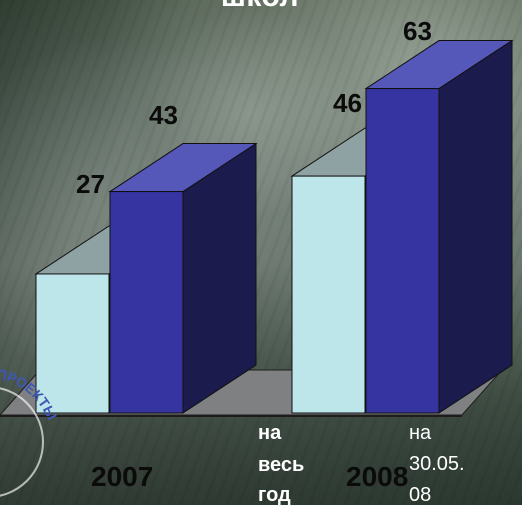 The width and height of the screenshot is (522, 505). Describe the element at coordinates (328, 294) in the screenshot. I see `bar-2008-full-year-front` at that location.